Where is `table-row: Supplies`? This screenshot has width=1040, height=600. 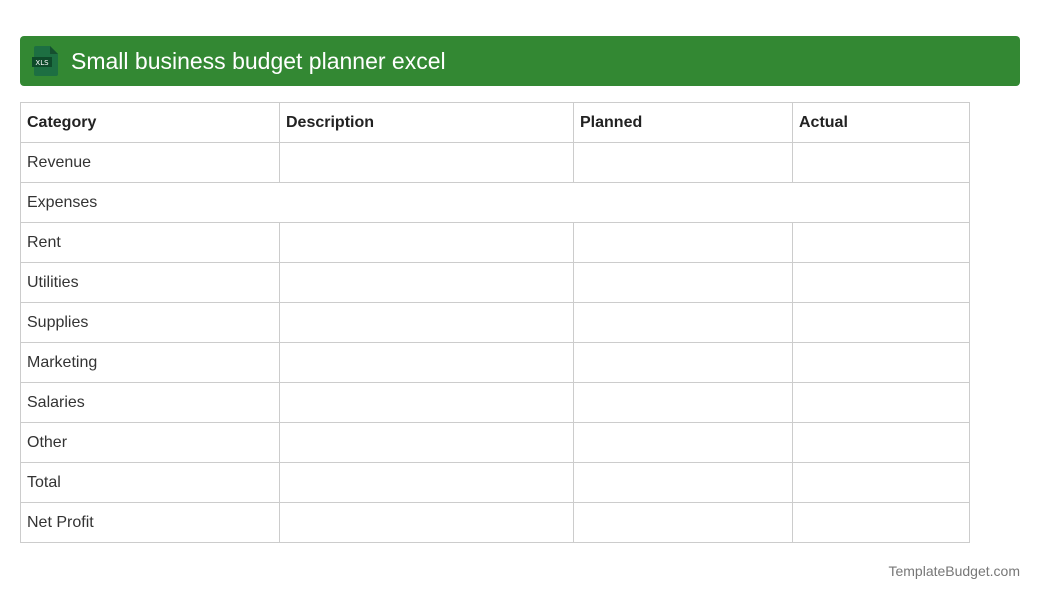 table-row: Supplies is located at coordinates (495, 322).